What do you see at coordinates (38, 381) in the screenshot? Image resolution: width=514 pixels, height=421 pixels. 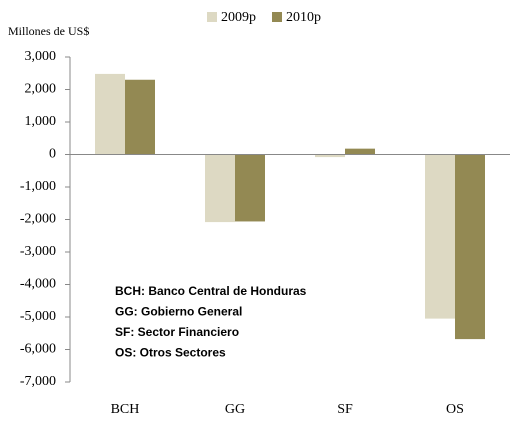 I see `y-tick-label: -7,000` at bounding box center [38, 381].